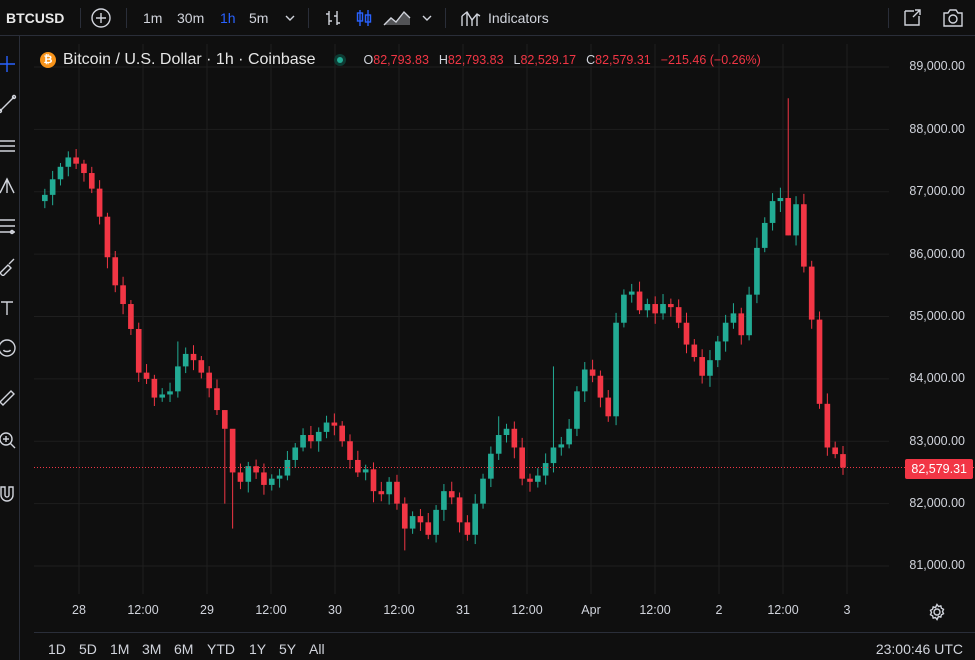  I want to click on chart-type-dropdown-button, so click(427, 18).